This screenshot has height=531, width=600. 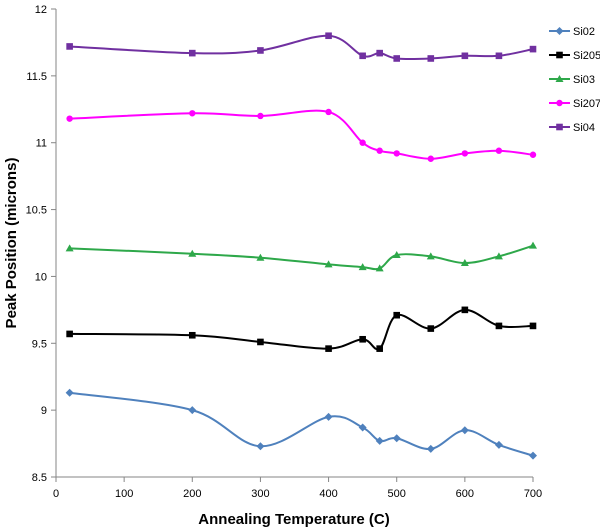 What do you see at coordinates (586, 104) in the screenshot?
I see `legend-label-si207: Si207` at bounding box center [586, 104].